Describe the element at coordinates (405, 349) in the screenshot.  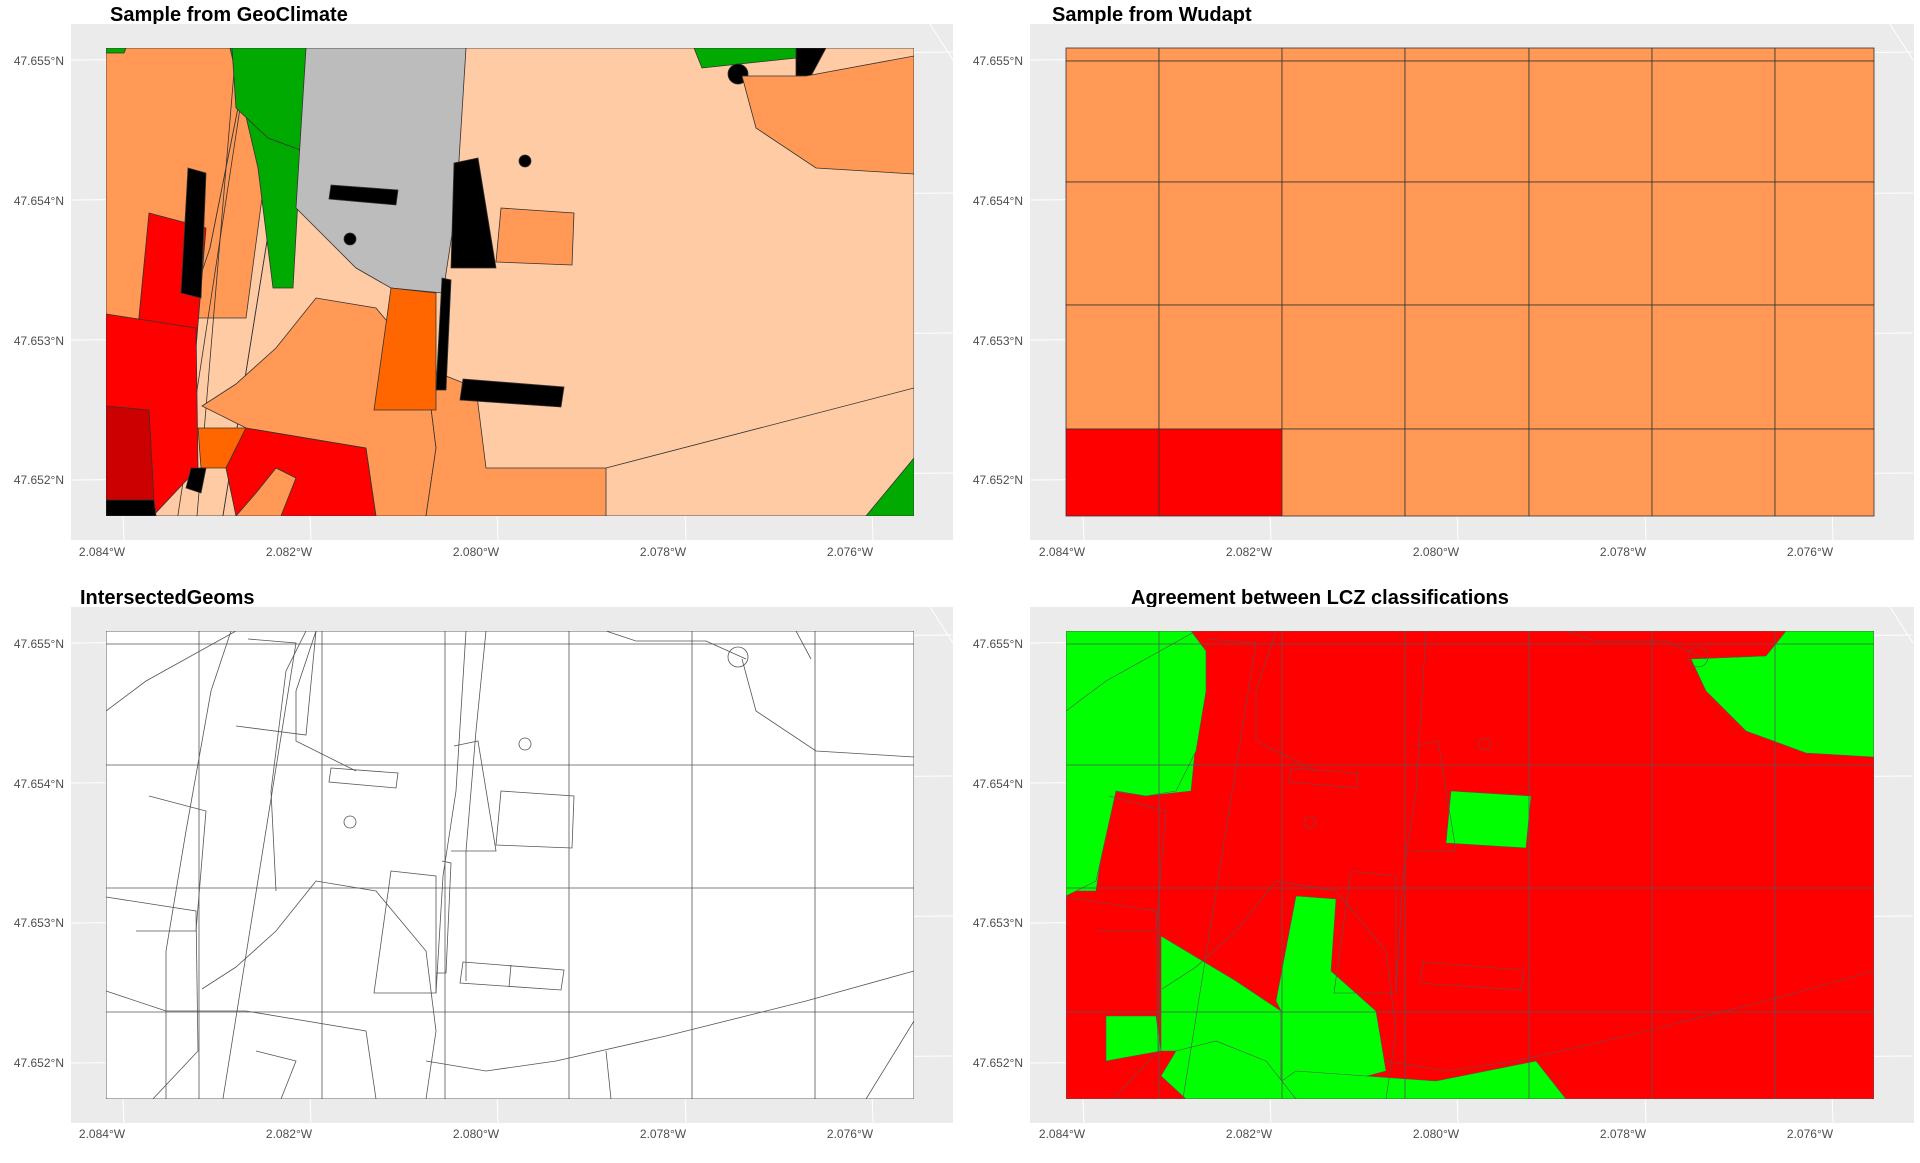
I see `lcz-zone-dark-orange-central` at that location.